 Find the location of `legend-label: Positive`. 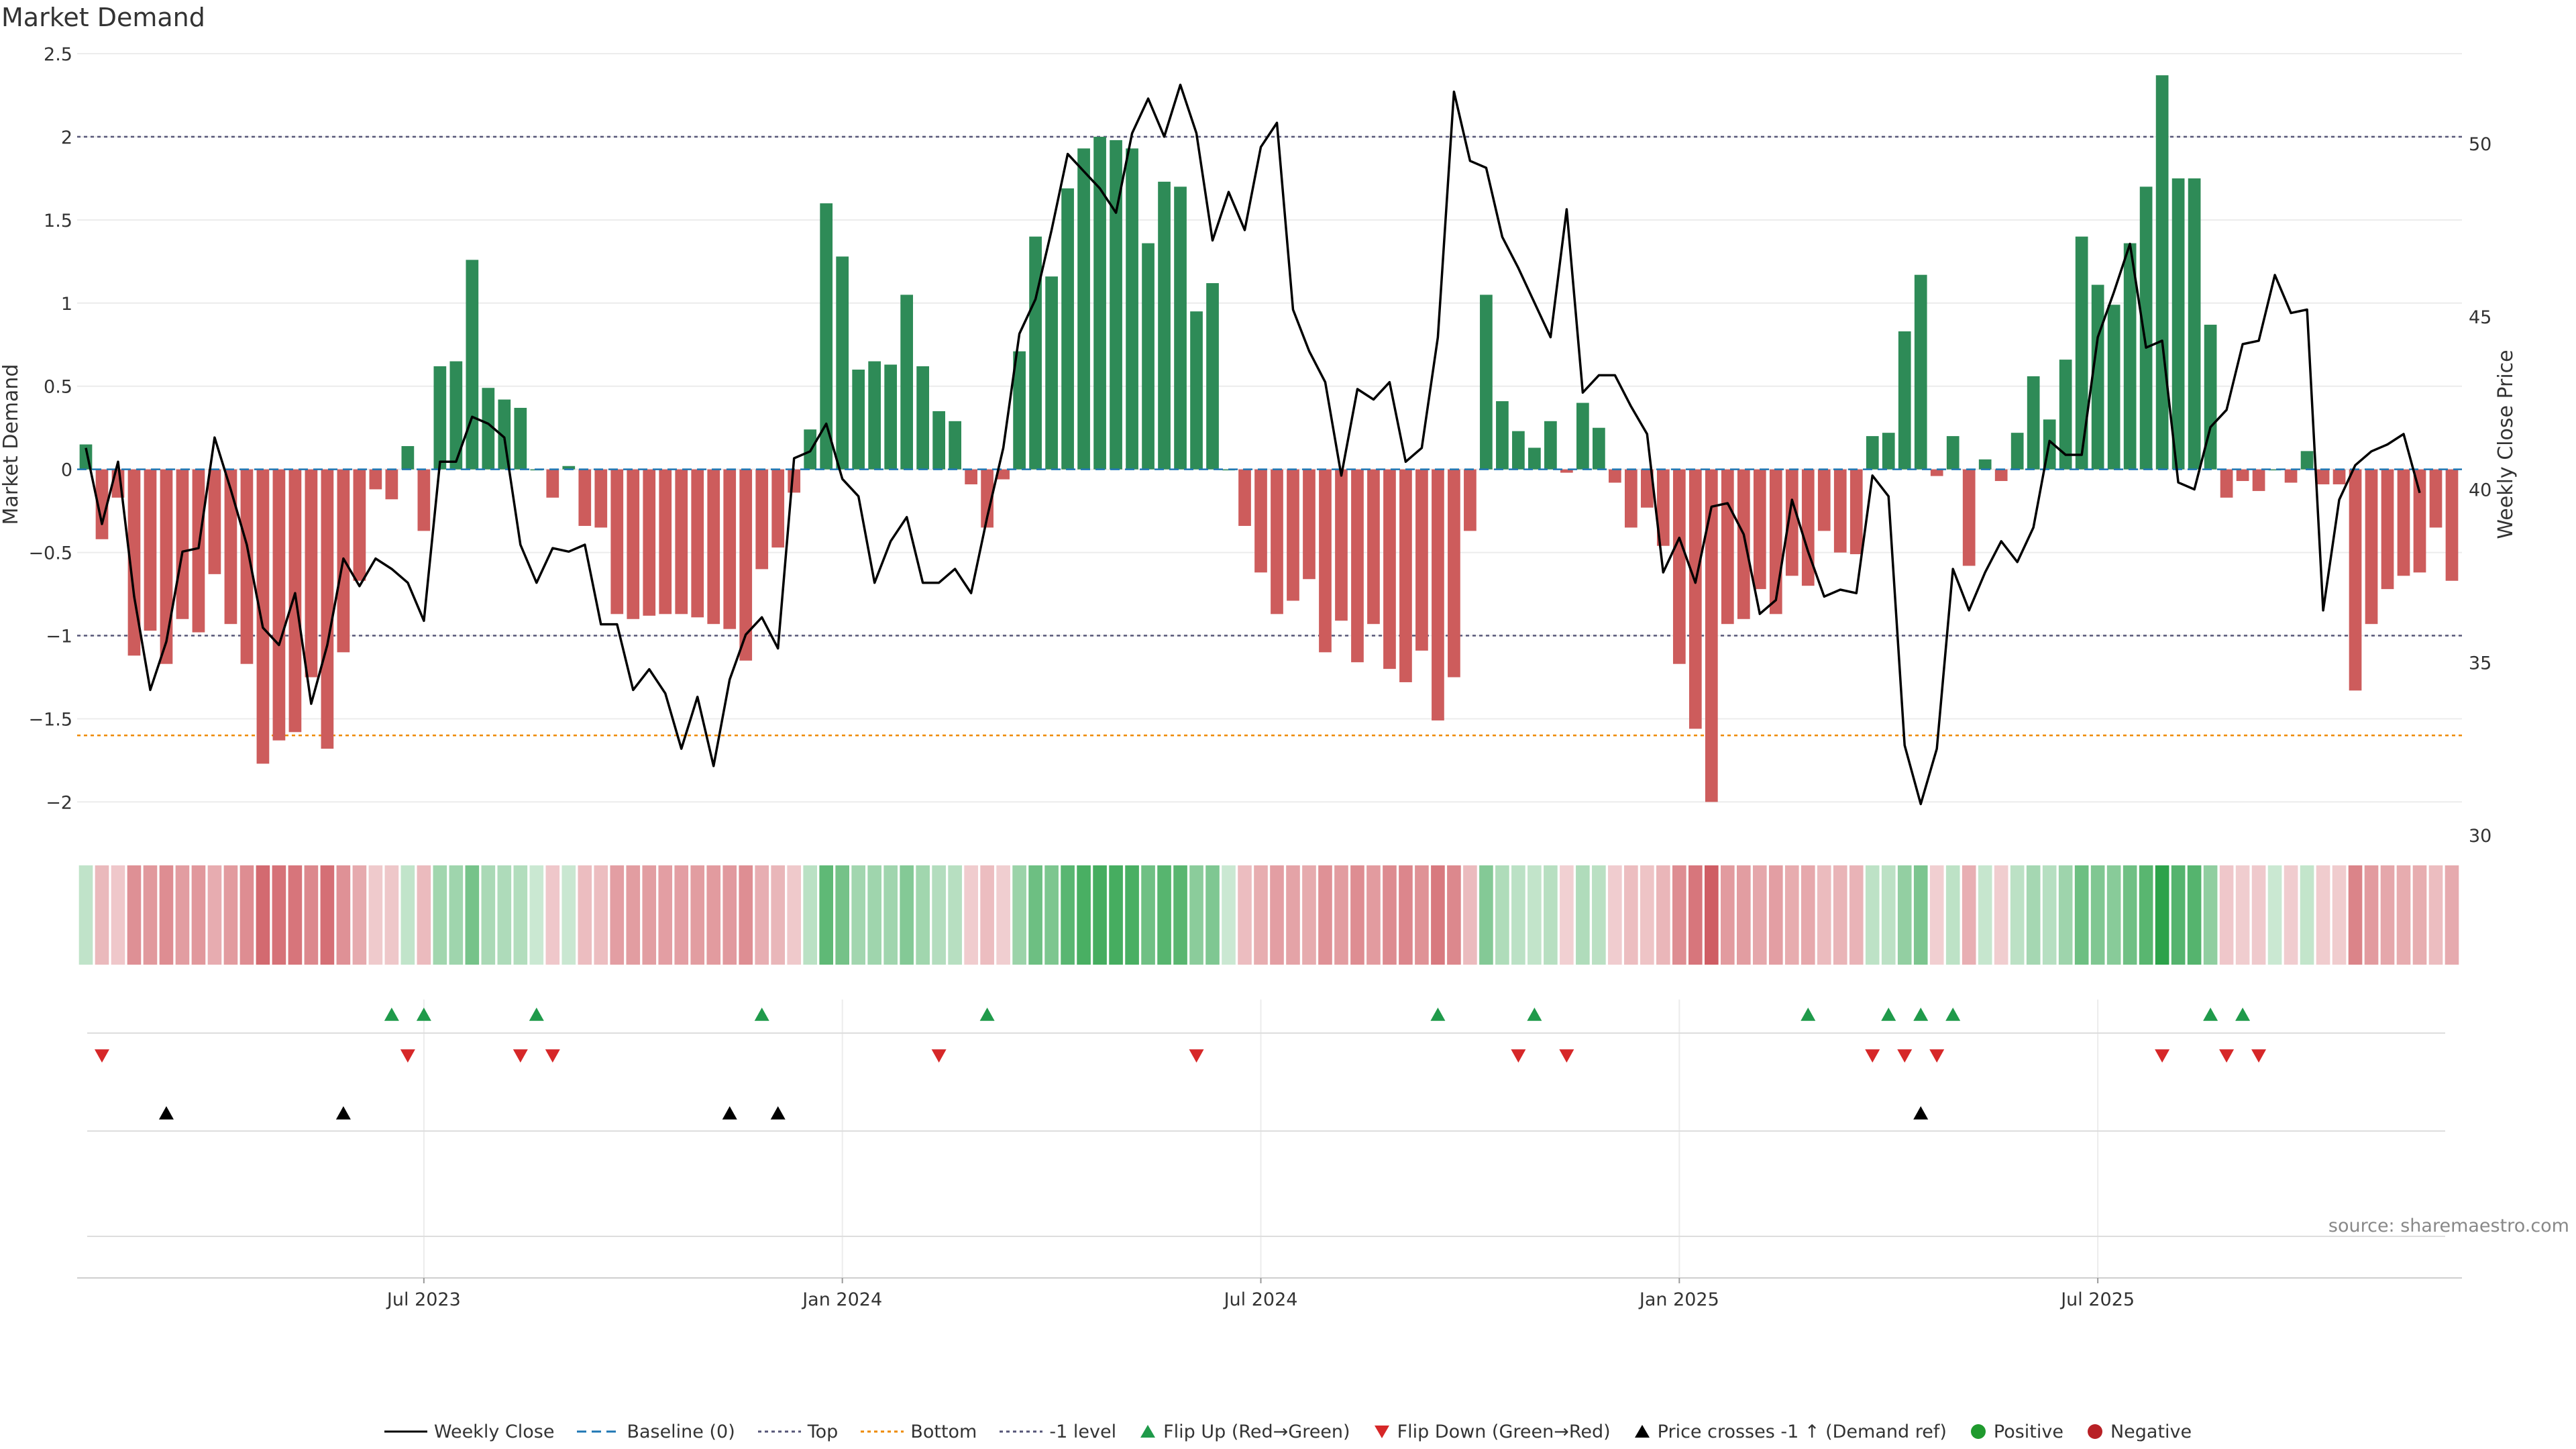

legend-label: Positive is located at coordinates (2028, 1431).